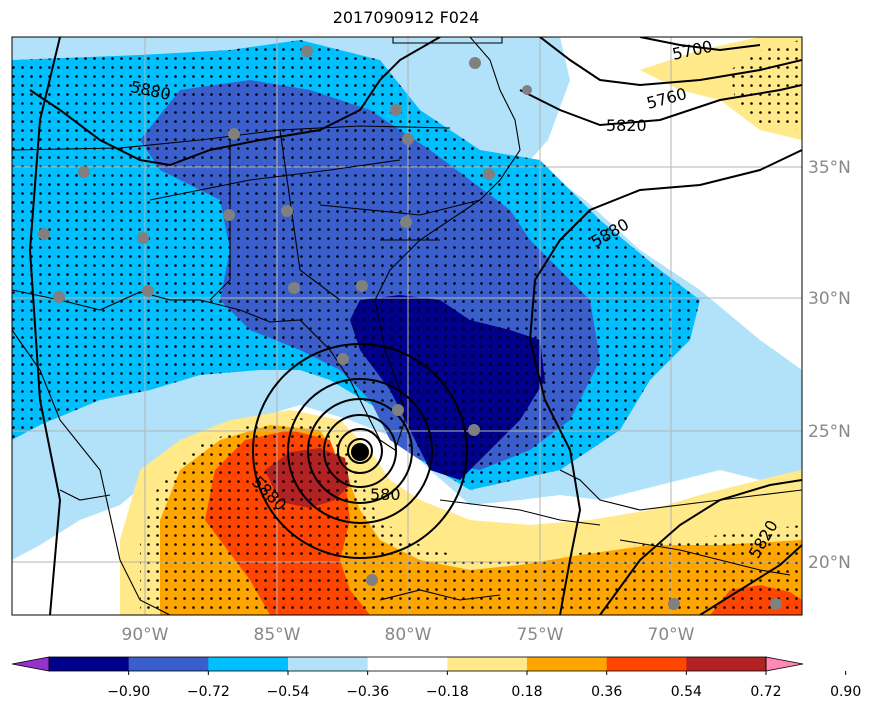 The width and height of the screenshot is (869, 711). Describe the element at coordinates (447, 692) in the screenshot. I see `colorbar-tick-label: −0.18` at that location.